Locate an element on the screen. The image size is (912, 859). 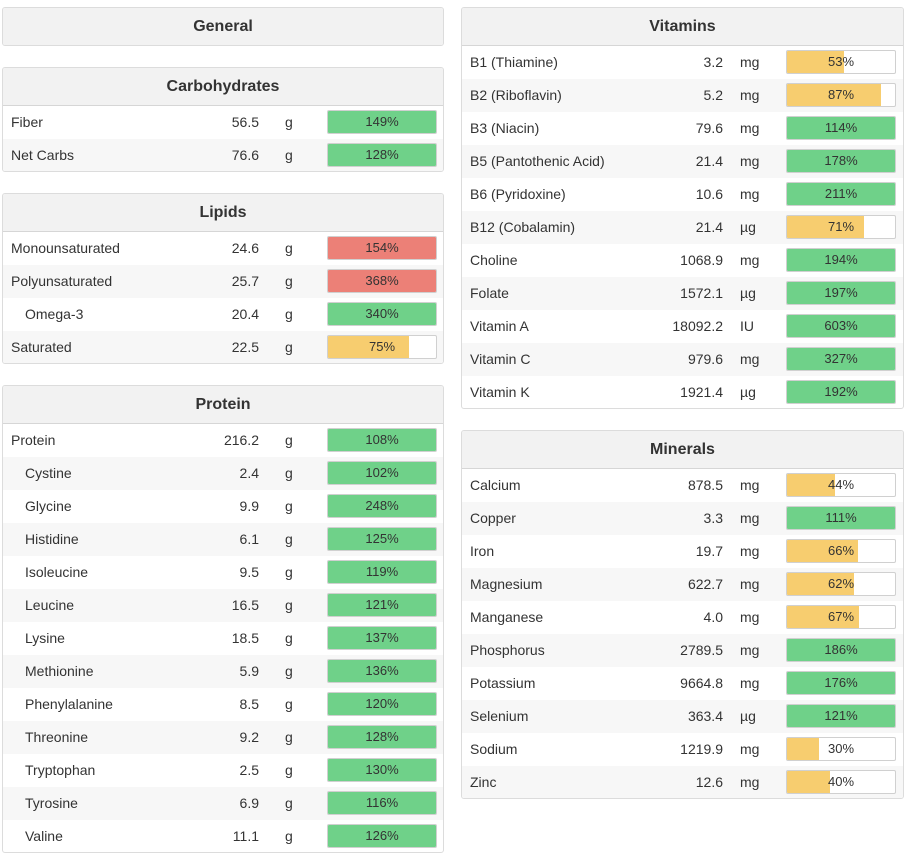
nutrient-row: Zinc 12.6 mg 40% is located at coordinates (682, 782).